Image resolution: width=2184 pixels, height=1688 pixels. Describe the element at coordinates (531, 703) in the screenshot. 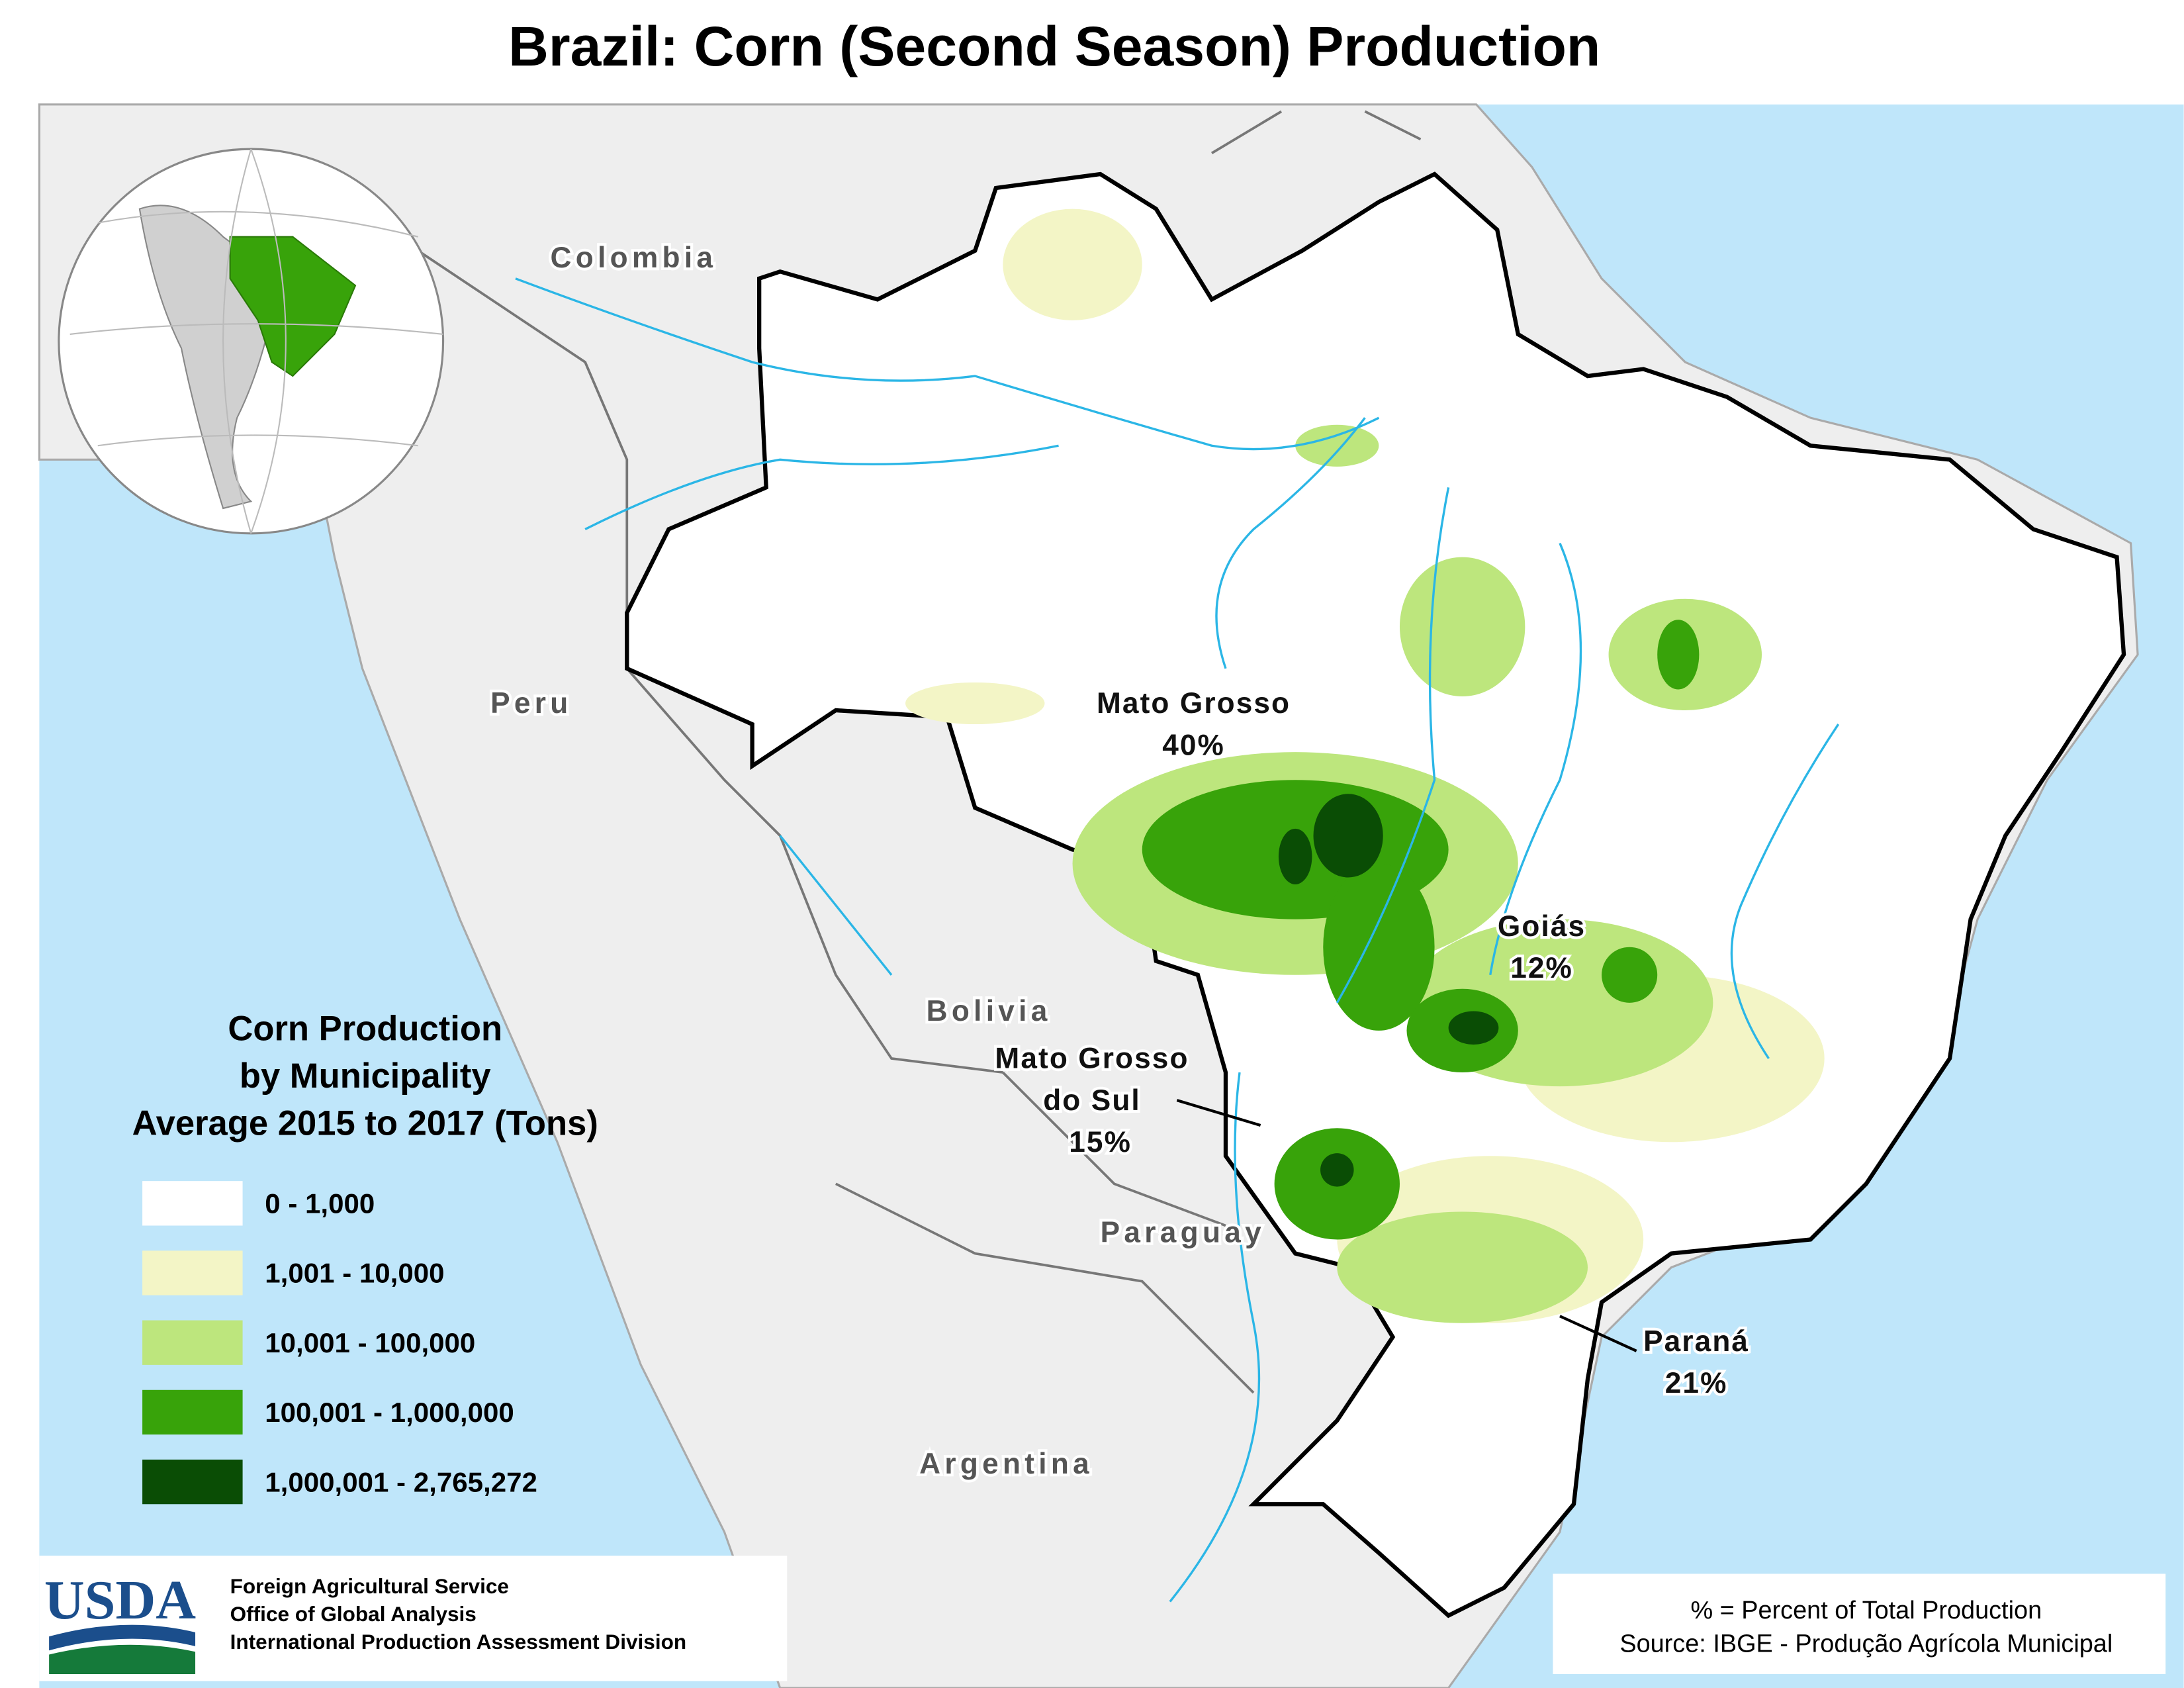

I see `country-label: Peru` at that location.